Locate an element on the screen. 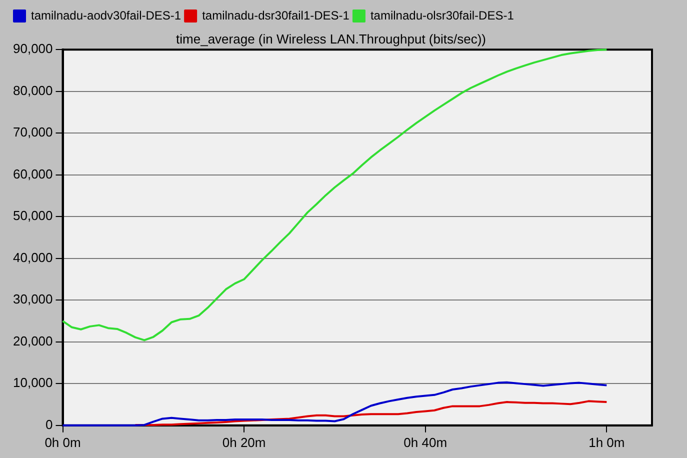  y-tick-label: 60,000 is located at coordinates (32, 174).